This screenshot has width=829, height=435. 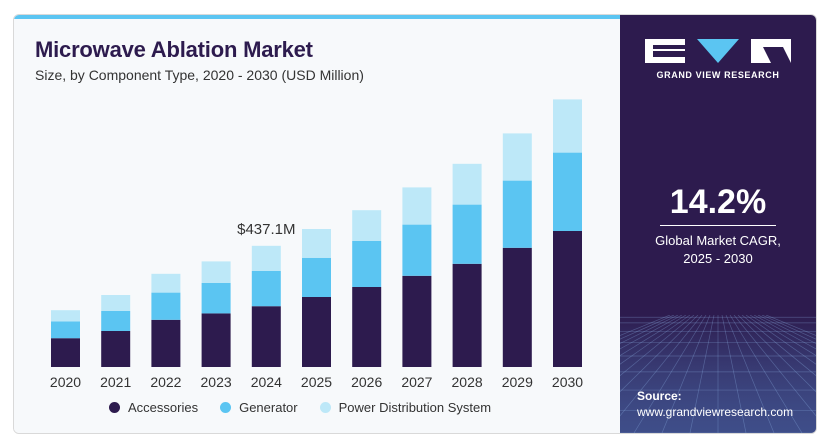 I want to click on cagr-value: 14.2%, so click(x=718, y=202).